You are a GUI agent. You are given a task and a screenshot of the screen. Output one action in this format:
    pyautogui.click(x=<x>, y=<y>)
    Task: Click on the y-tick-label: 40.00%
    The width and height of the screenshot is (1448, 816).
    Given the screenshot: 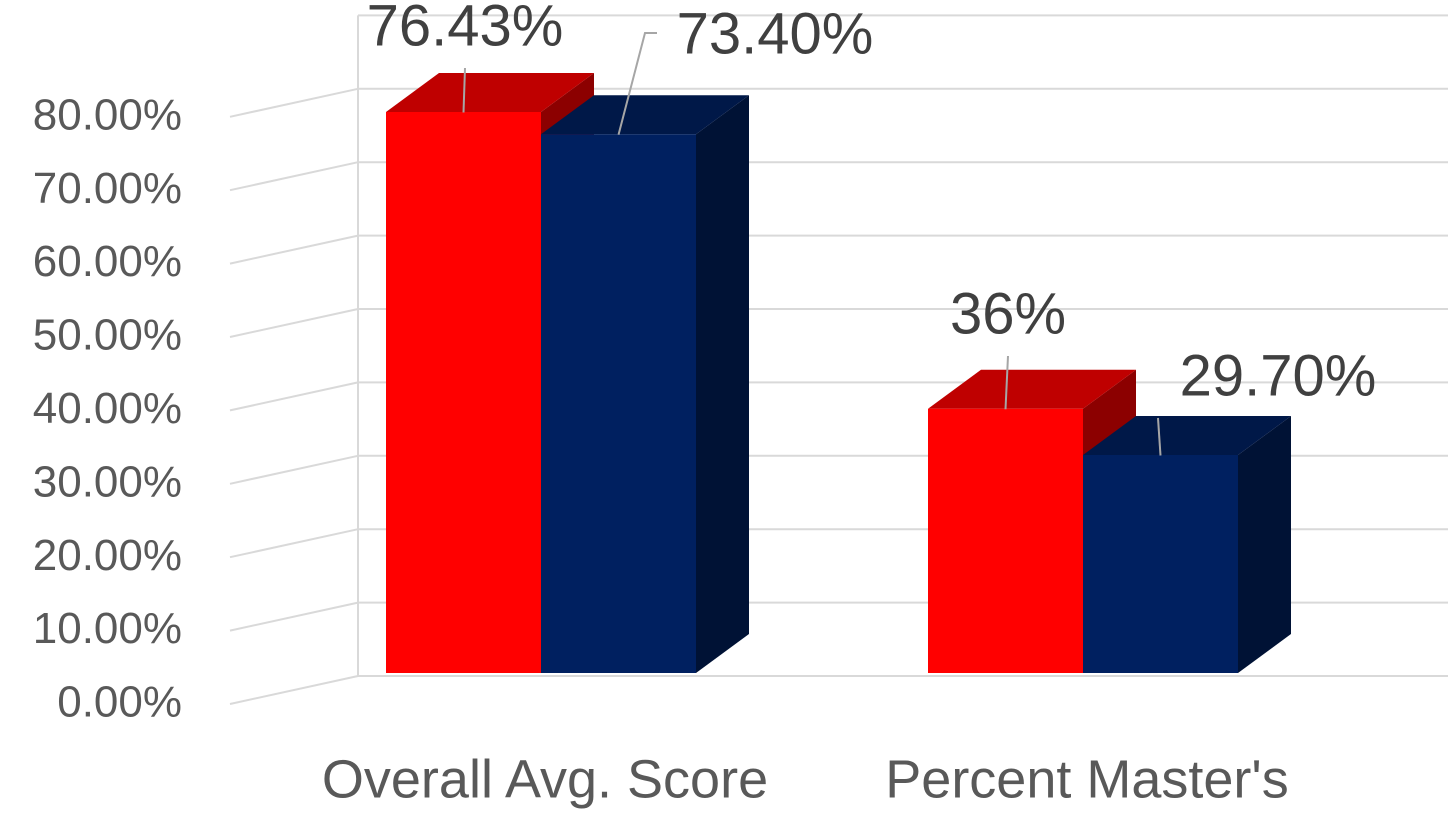 What is the action you would take?
    pyautogui.click(x=107, y=408)
    